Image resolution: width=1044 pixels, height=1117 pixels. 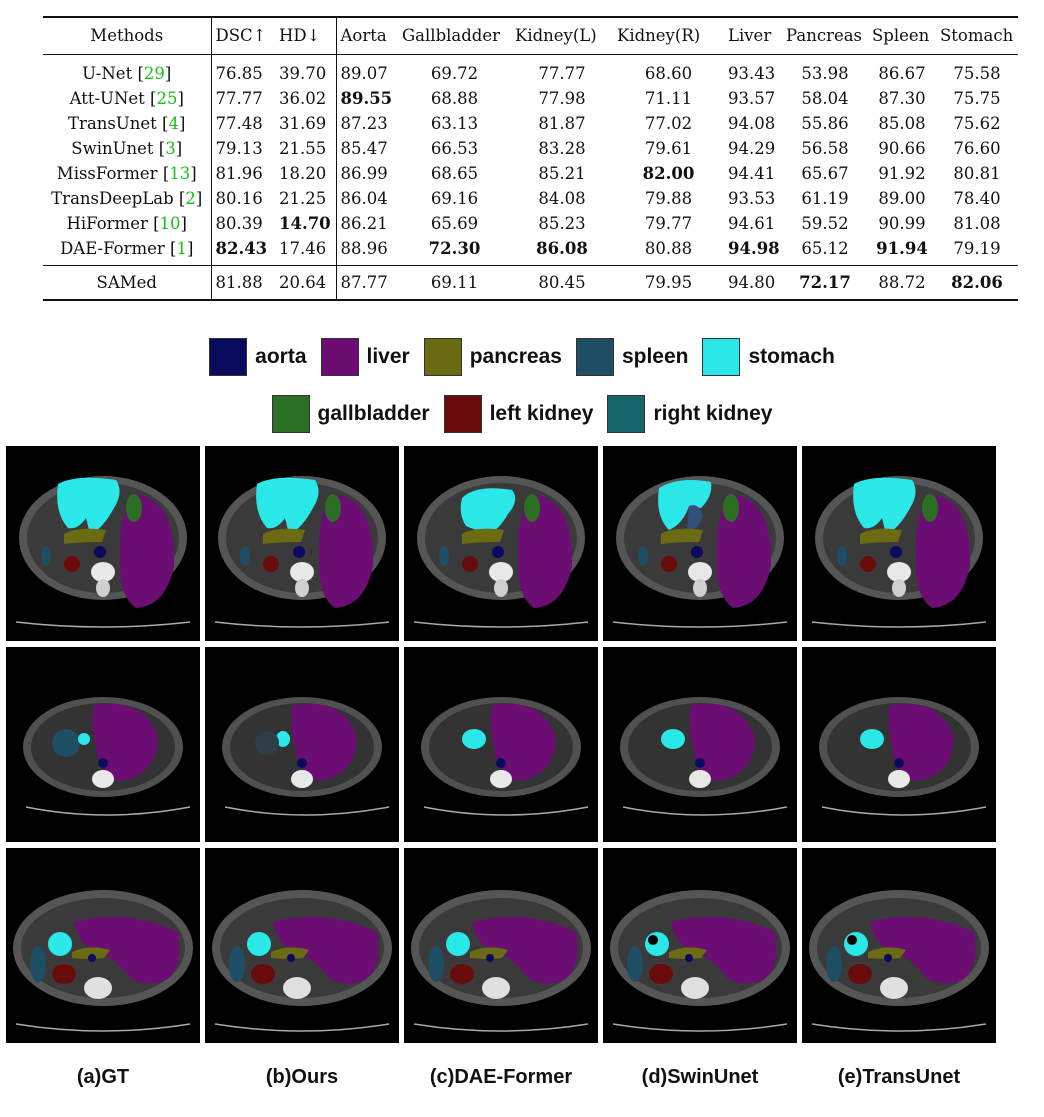 What do you see at coordinates (167, 98) in the screenshot?
I see `citation-link: 25` at bounding box center [167, 98].